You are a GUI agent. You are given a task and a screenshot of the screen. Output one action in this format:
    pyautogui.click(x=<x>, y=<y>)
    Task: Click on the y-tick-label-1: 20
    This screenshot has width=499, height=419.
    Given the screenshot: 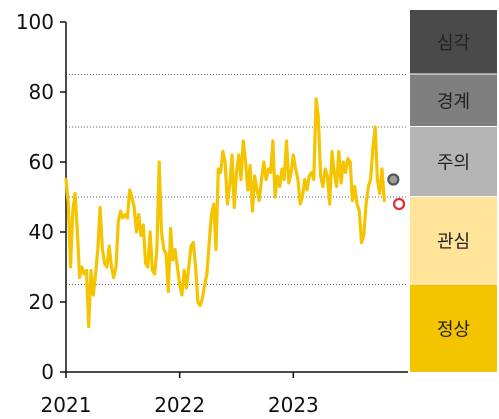 What is the action you would take?
    pyautogui.click(x=41, y=302)
    